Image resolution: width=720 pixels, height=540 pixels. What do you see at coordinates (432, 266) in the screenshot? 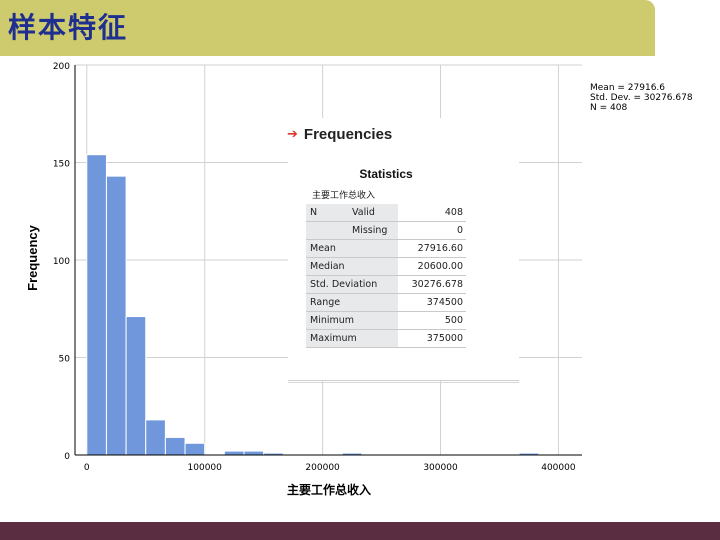
I see `row-value: 20600.00` at bounding box center [432, 266].